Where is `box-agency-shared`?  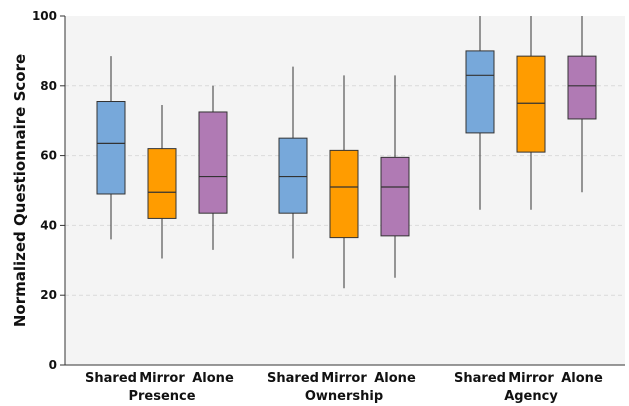
box-agency-shared is located at coordinates (480, 113).